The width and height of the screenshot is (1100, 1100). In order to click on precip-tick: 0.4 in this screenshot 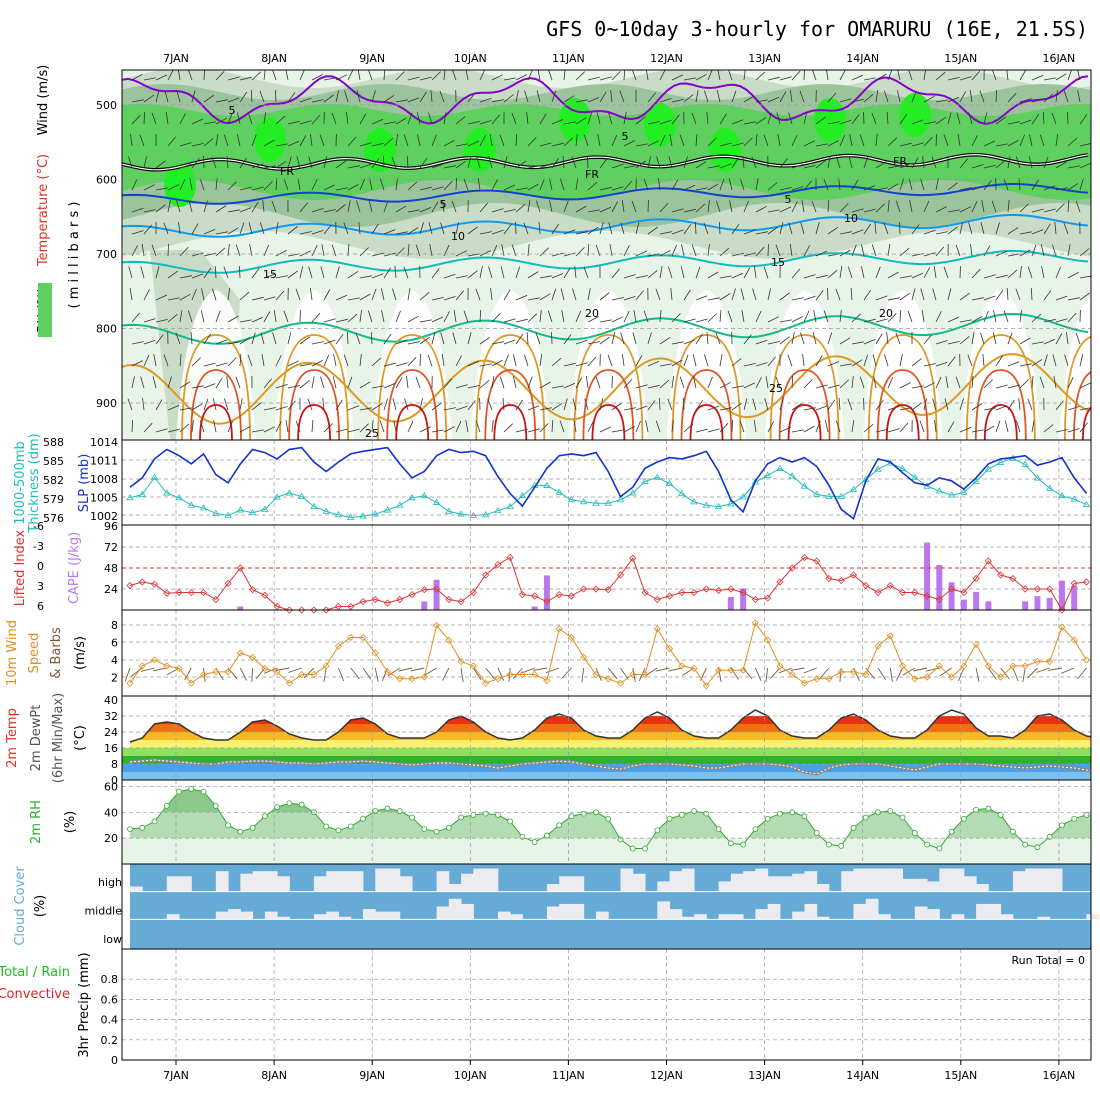, I will do `click(110, 1020)`.